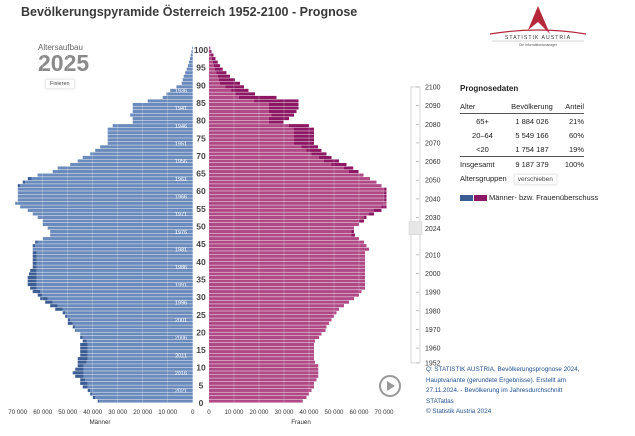 Image resolution: width=635 pixels, height=436 pixels. What do you see at coordinates (201, 315) in the screenshot?
I see `age-tick-label: 25` at bounding box center [201, 315].